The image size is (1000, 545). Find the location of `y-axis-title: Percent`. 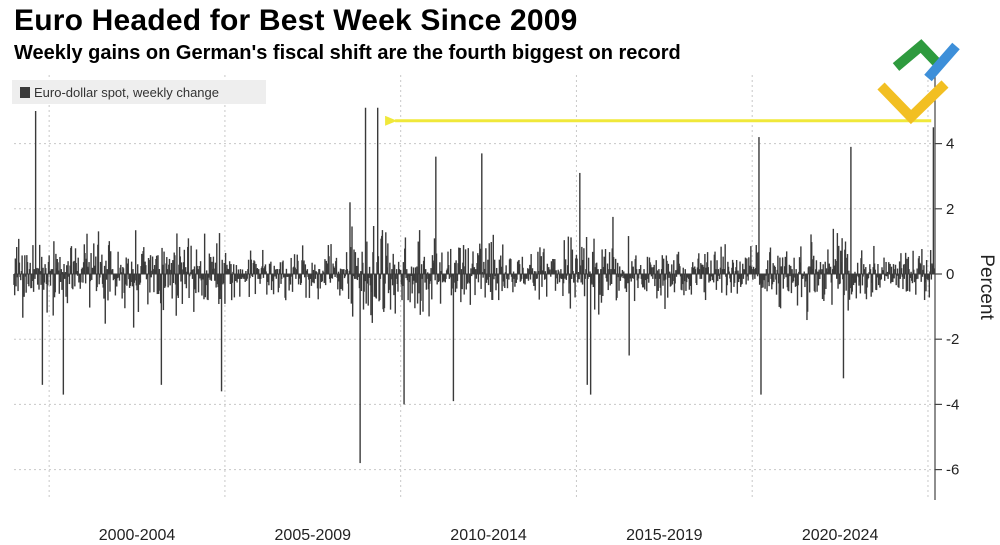

y-axis-title: Percent is located at coordinates (986, 287).